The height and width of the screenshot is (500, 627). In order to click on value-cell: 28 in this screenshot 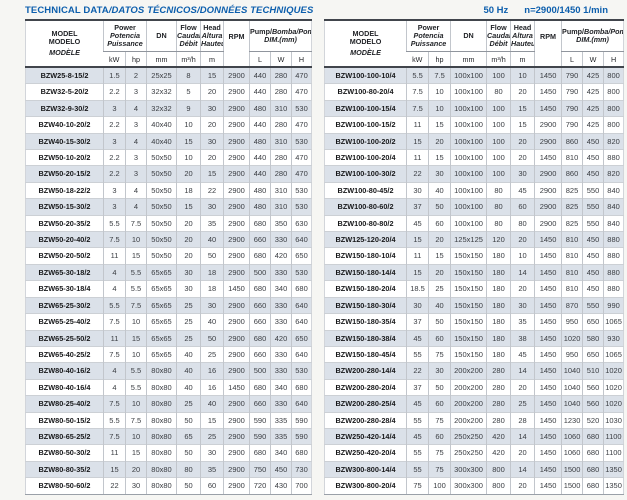, I will do `click(522, 420)`.